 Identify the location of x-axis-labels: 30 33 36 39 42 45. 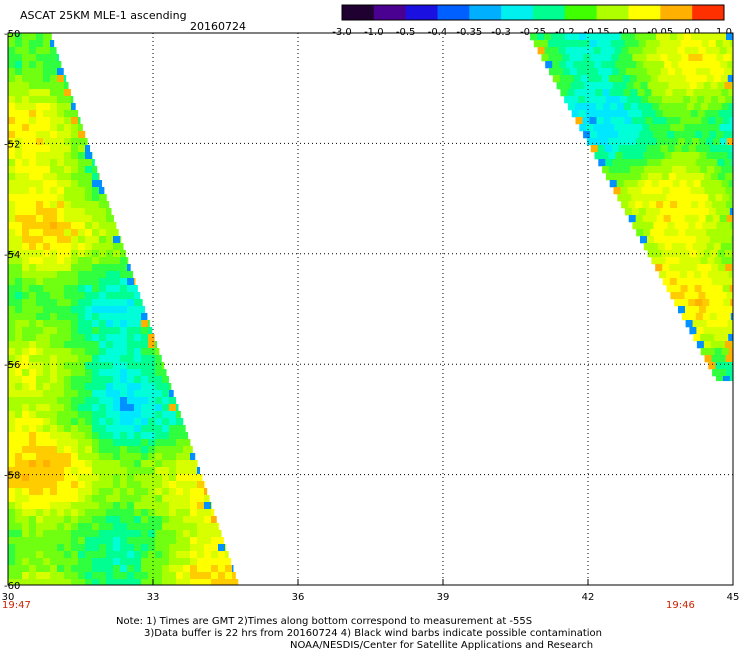
(371, 597).